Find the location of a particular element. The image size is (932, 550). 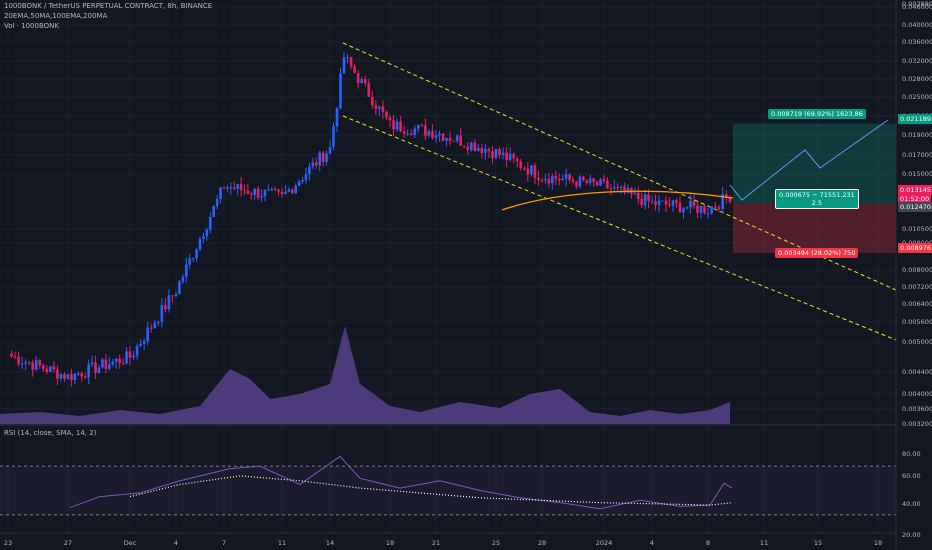

target-price-tag: 0.021189 is located at coordinates (915, 119).